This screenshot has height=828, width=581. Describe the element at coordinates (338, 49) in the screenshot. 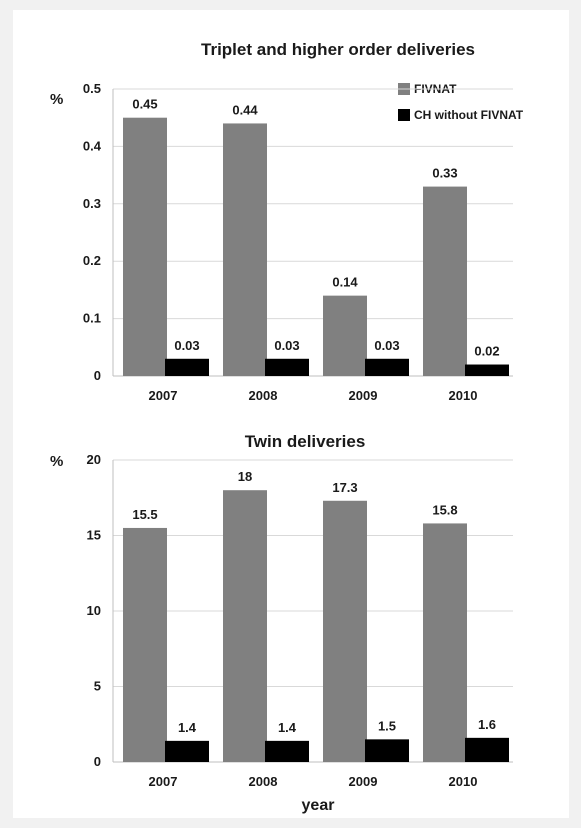

I see `chart1-title: Triplet and higher order deliveries` at that location.